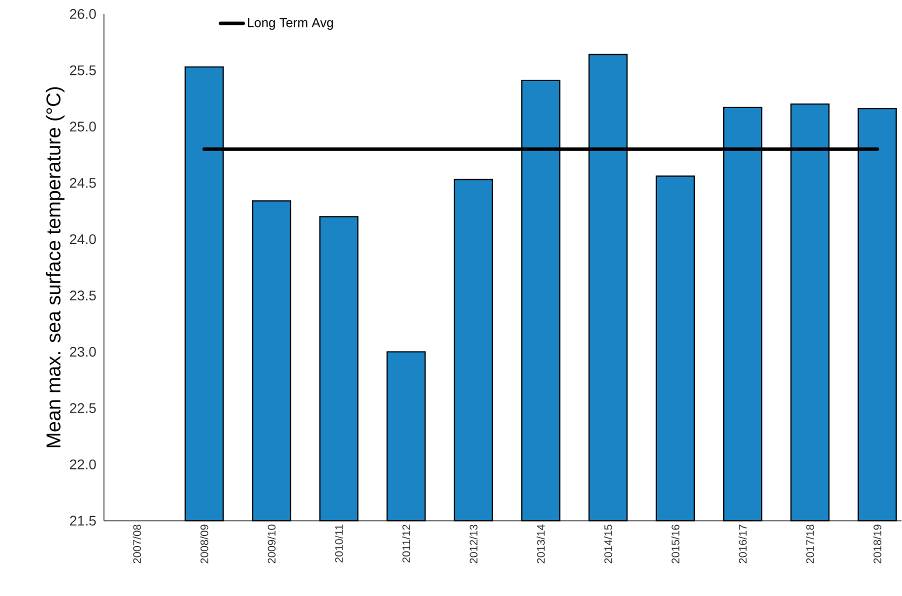 The width and height of the screenshot is (902, 596). Describe the element at coordinates (877, 544) in the screenshot. I see `x-tick-label: 2018/19` at that location.